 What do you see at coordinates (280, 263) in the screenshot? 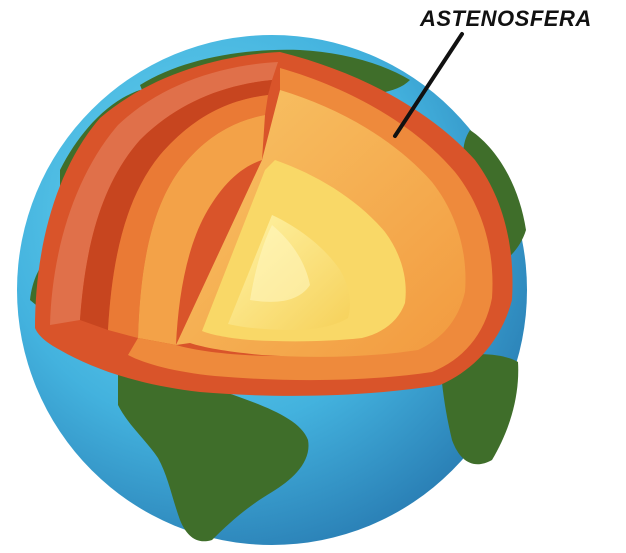
I see `core-highlight` at bounding box center [280, 263].